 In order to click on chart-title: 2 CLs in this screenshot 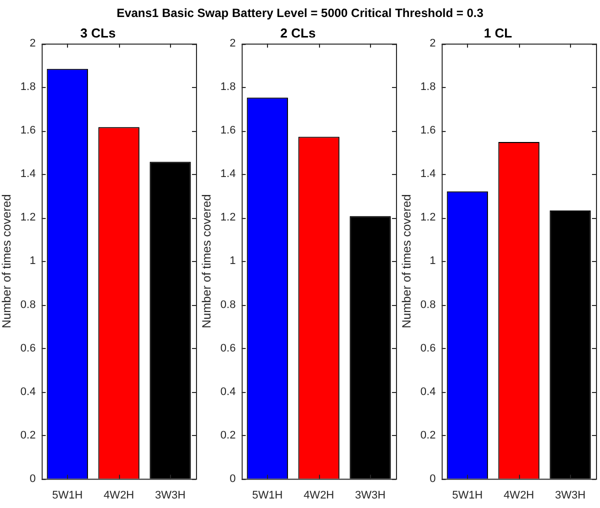, I will do `click(298, 32)`.